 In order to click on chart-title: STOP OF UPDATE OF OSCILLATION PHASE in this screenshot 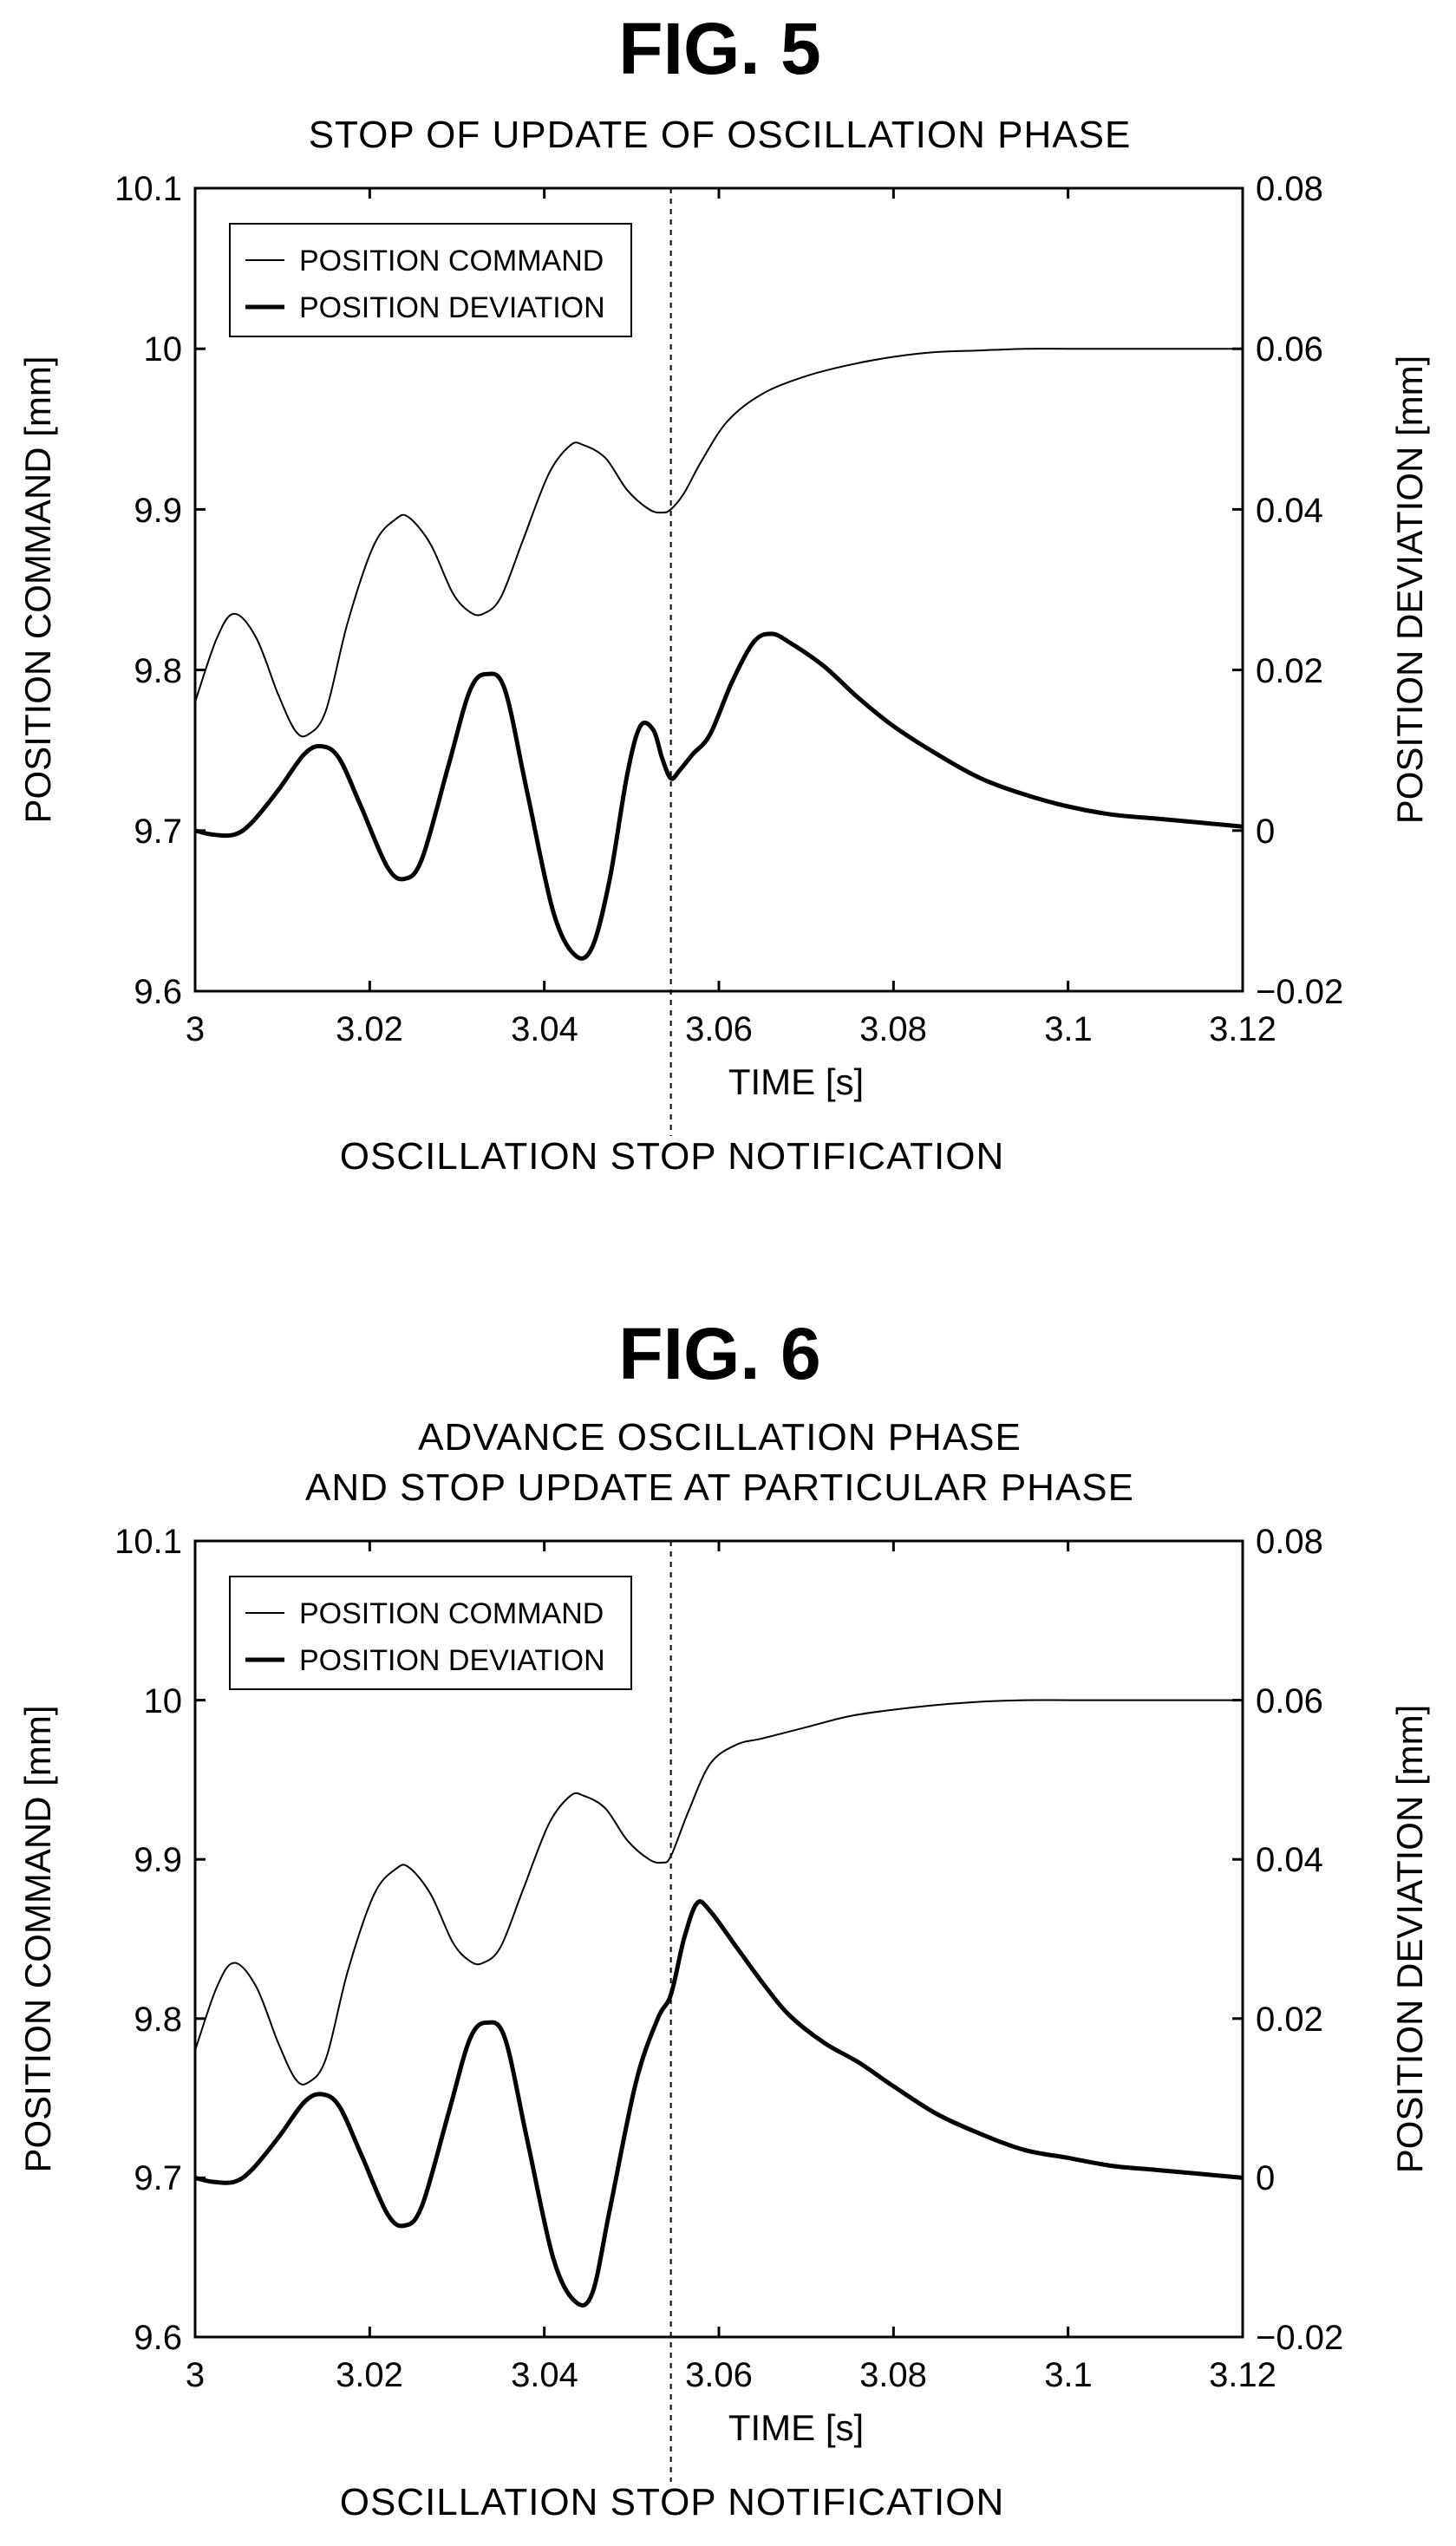, I will do `click(720, 135)`.